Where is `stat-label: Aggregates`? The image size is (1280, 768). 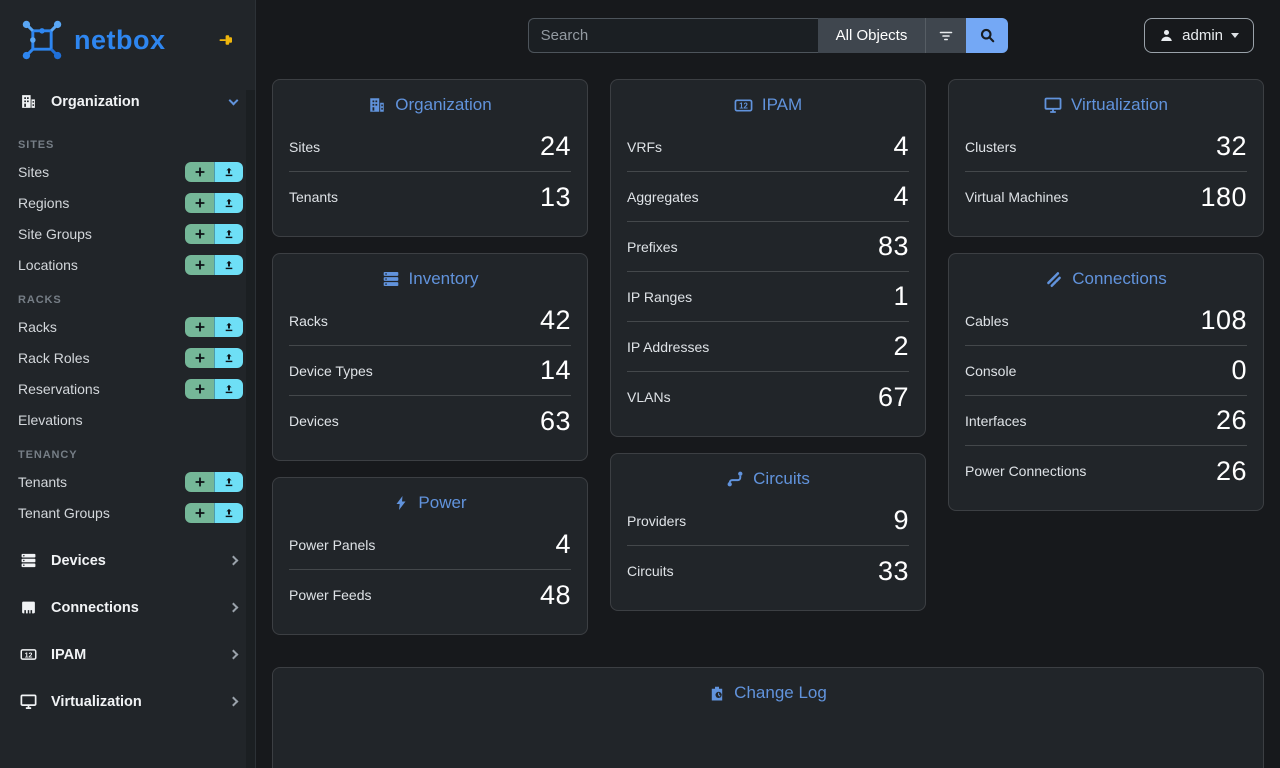
stat-label: Aggregates is located at coordinates (663, 196).